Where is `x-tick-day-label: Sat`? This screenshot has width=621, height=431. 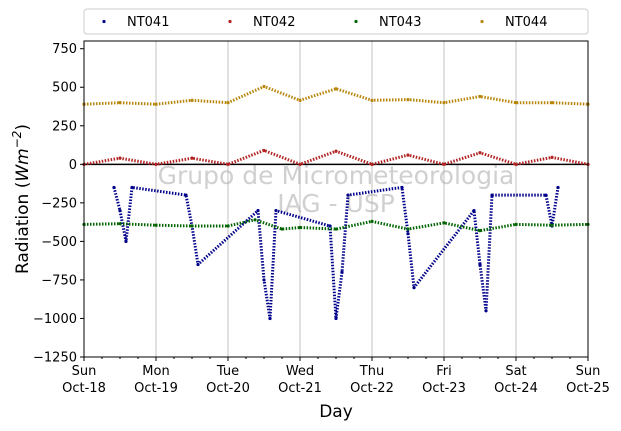
x-tick-day-label: Sat is located at coordinates (515, 371).